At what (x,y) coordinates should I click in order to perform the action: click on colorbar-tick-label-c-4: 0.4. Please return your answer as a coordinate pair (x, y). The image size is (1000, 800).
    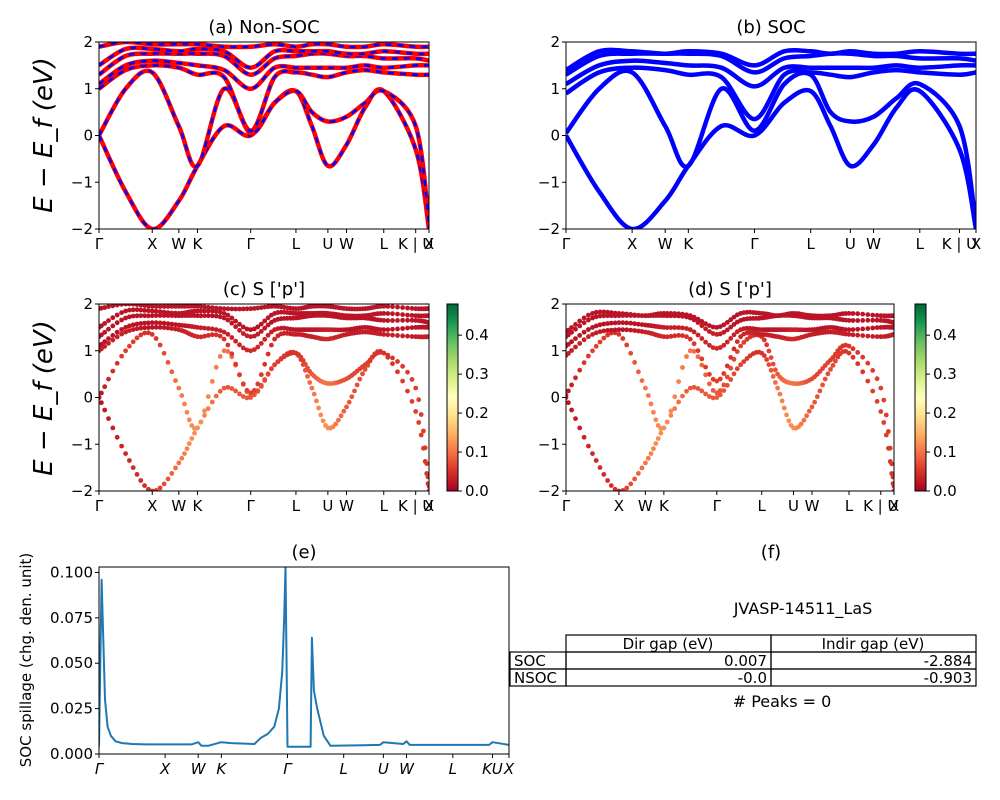
    Looking at the image, I should click on (477, 335).